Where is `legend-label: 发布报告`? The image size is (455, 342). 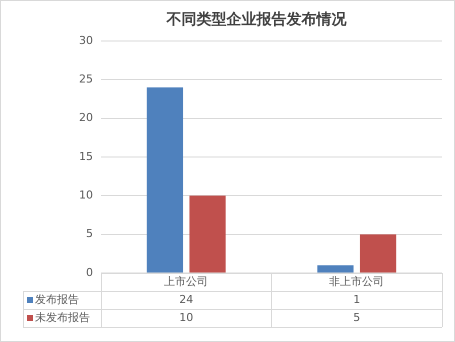
legend-label: 发布报告 is located at coordinates (57, 299).